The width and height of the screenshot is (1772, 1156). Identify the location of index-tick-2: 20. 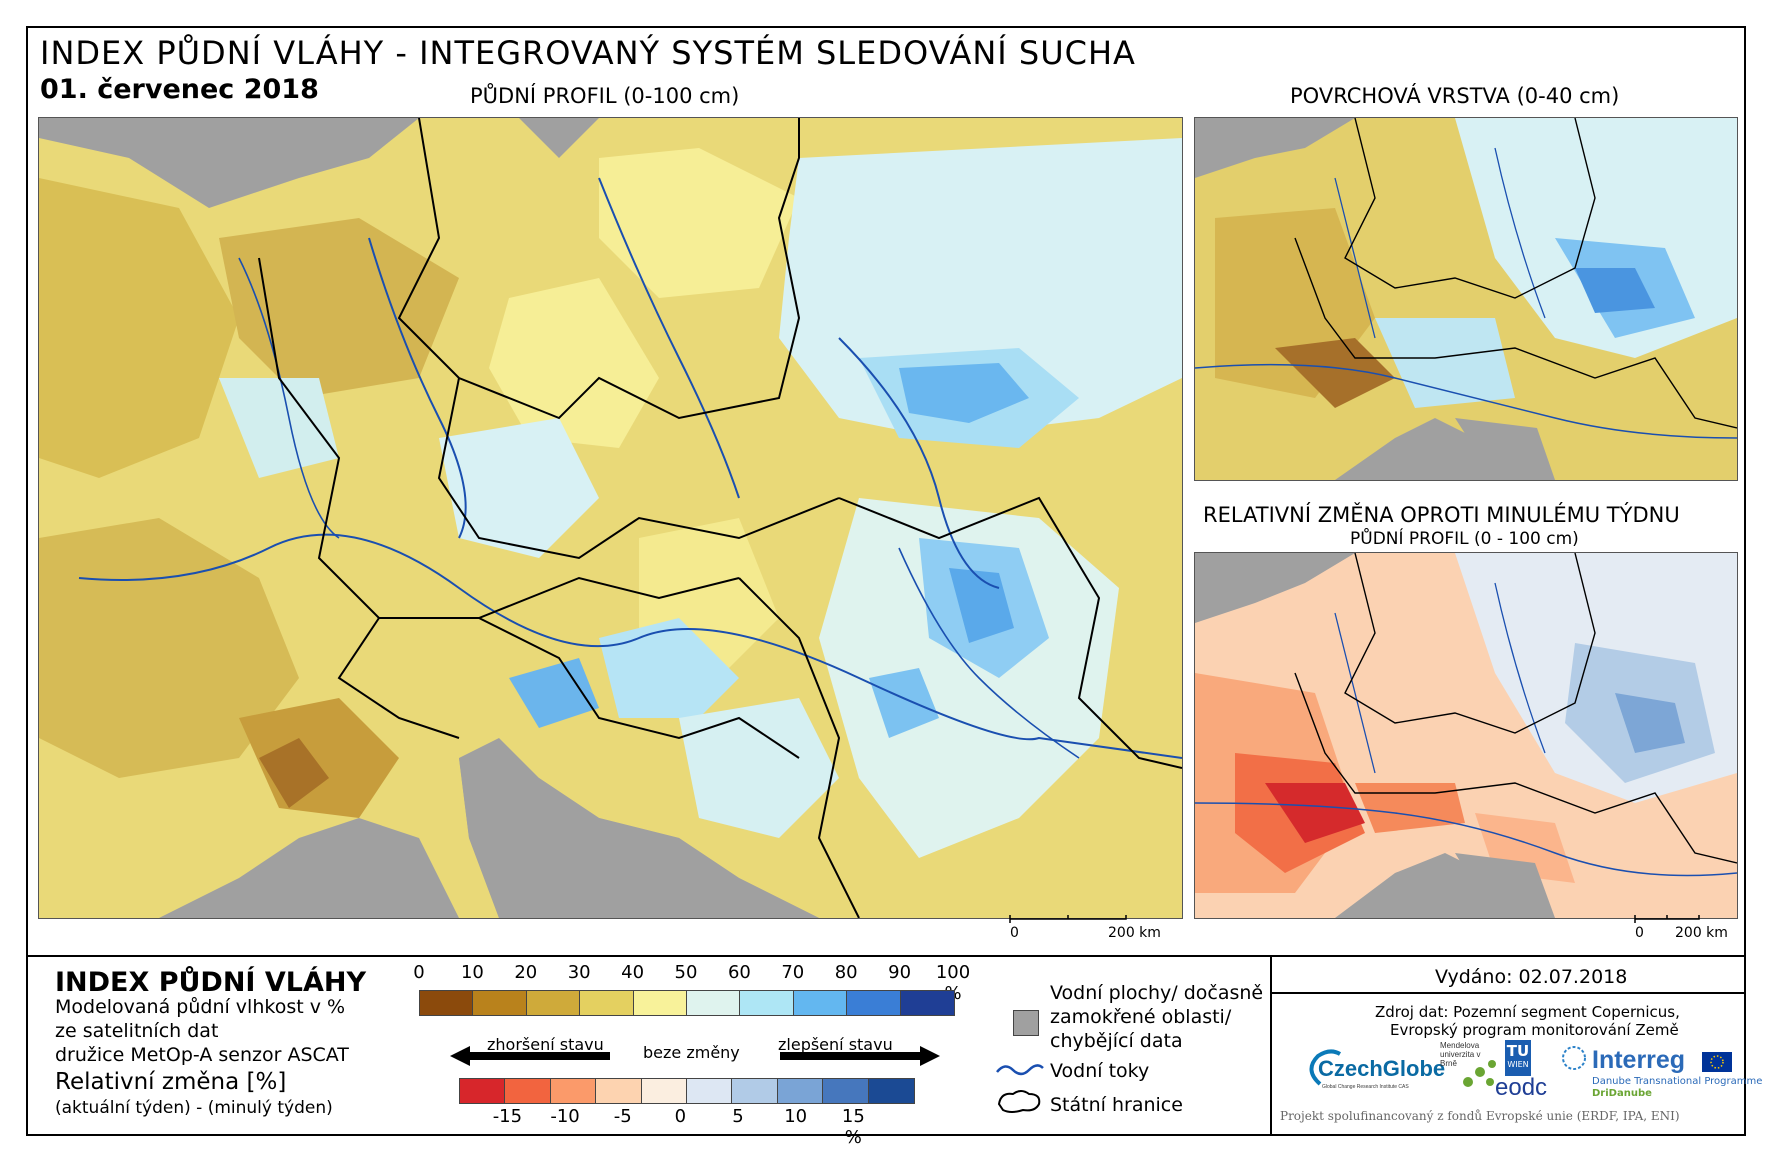
(526, 972).